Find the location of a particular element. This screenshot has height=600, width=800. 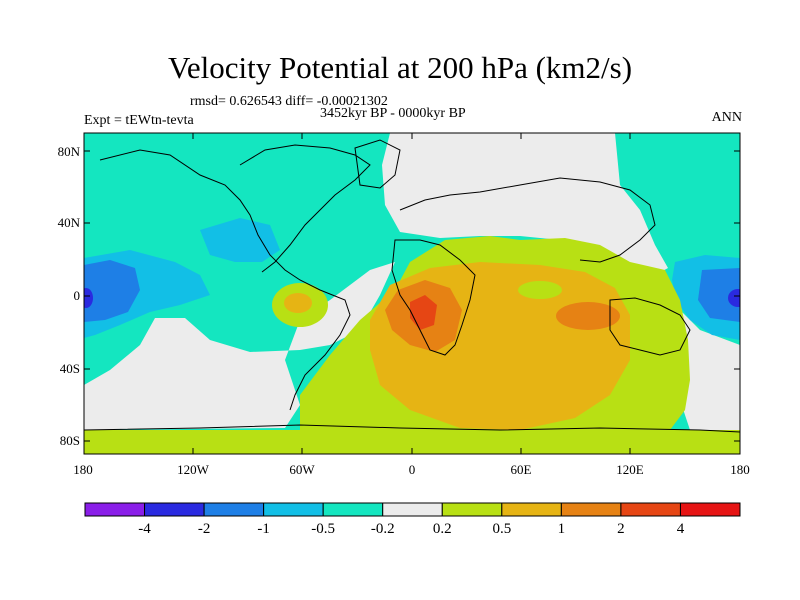

colorbar-label: -2 is located at coordinates (204, 529).